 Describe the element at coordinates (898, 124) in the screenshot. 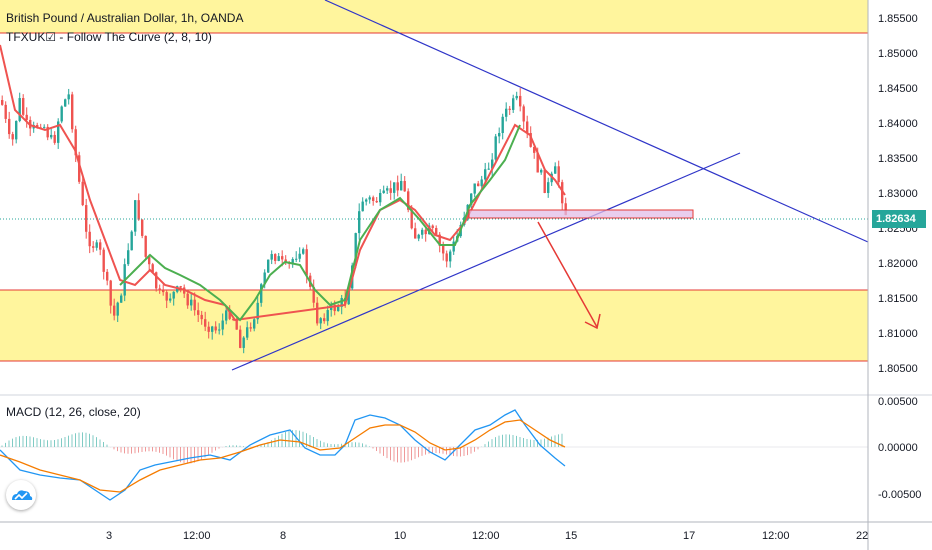

I see `price-tick: 1.84000` at that location.